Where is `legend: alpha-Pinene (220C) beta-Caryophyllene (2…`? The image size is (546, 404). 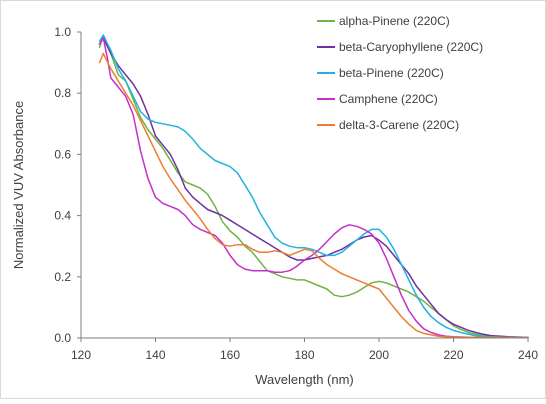
legend: alpha-Pinene (220C) beta-Caryophyllene (2… is located at coordinates (400, 73).